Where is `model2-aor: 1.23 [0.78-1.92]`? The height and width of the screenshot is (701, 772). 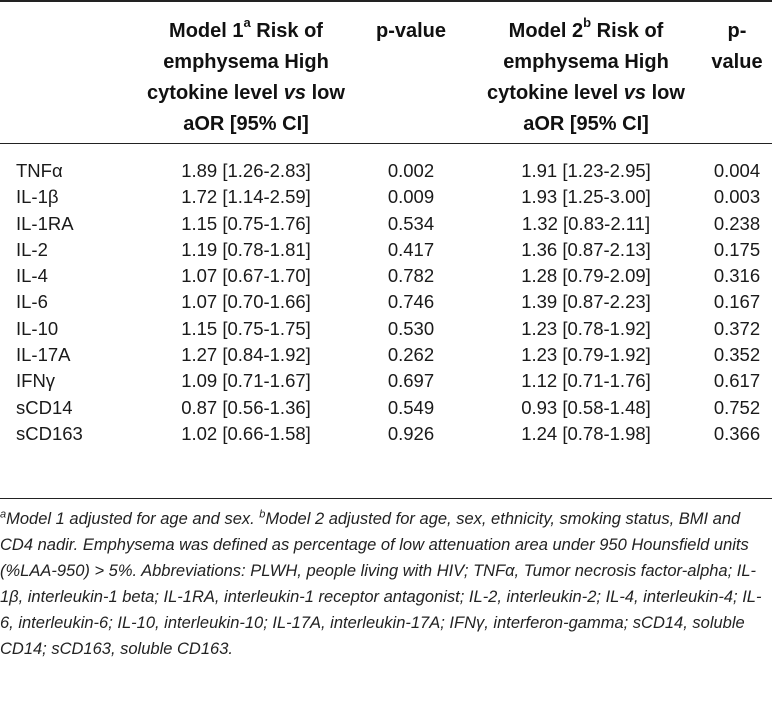
model2-aor: 1.23 [0.78-1.92] is located at coordinates (586, 328).